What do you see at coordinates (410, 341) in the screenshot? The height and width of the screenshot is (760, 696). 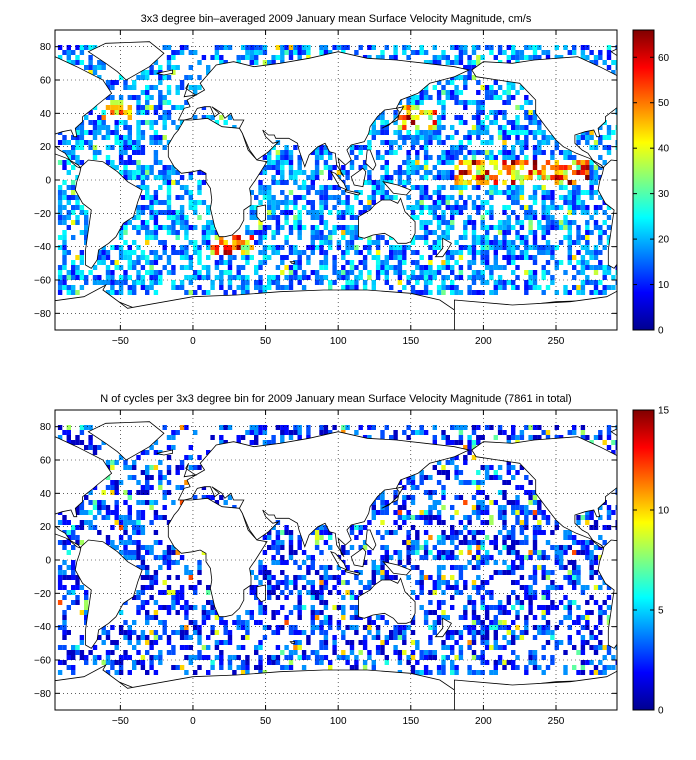 I see `x-tick-label: 150` at bounding box center [410, 341].